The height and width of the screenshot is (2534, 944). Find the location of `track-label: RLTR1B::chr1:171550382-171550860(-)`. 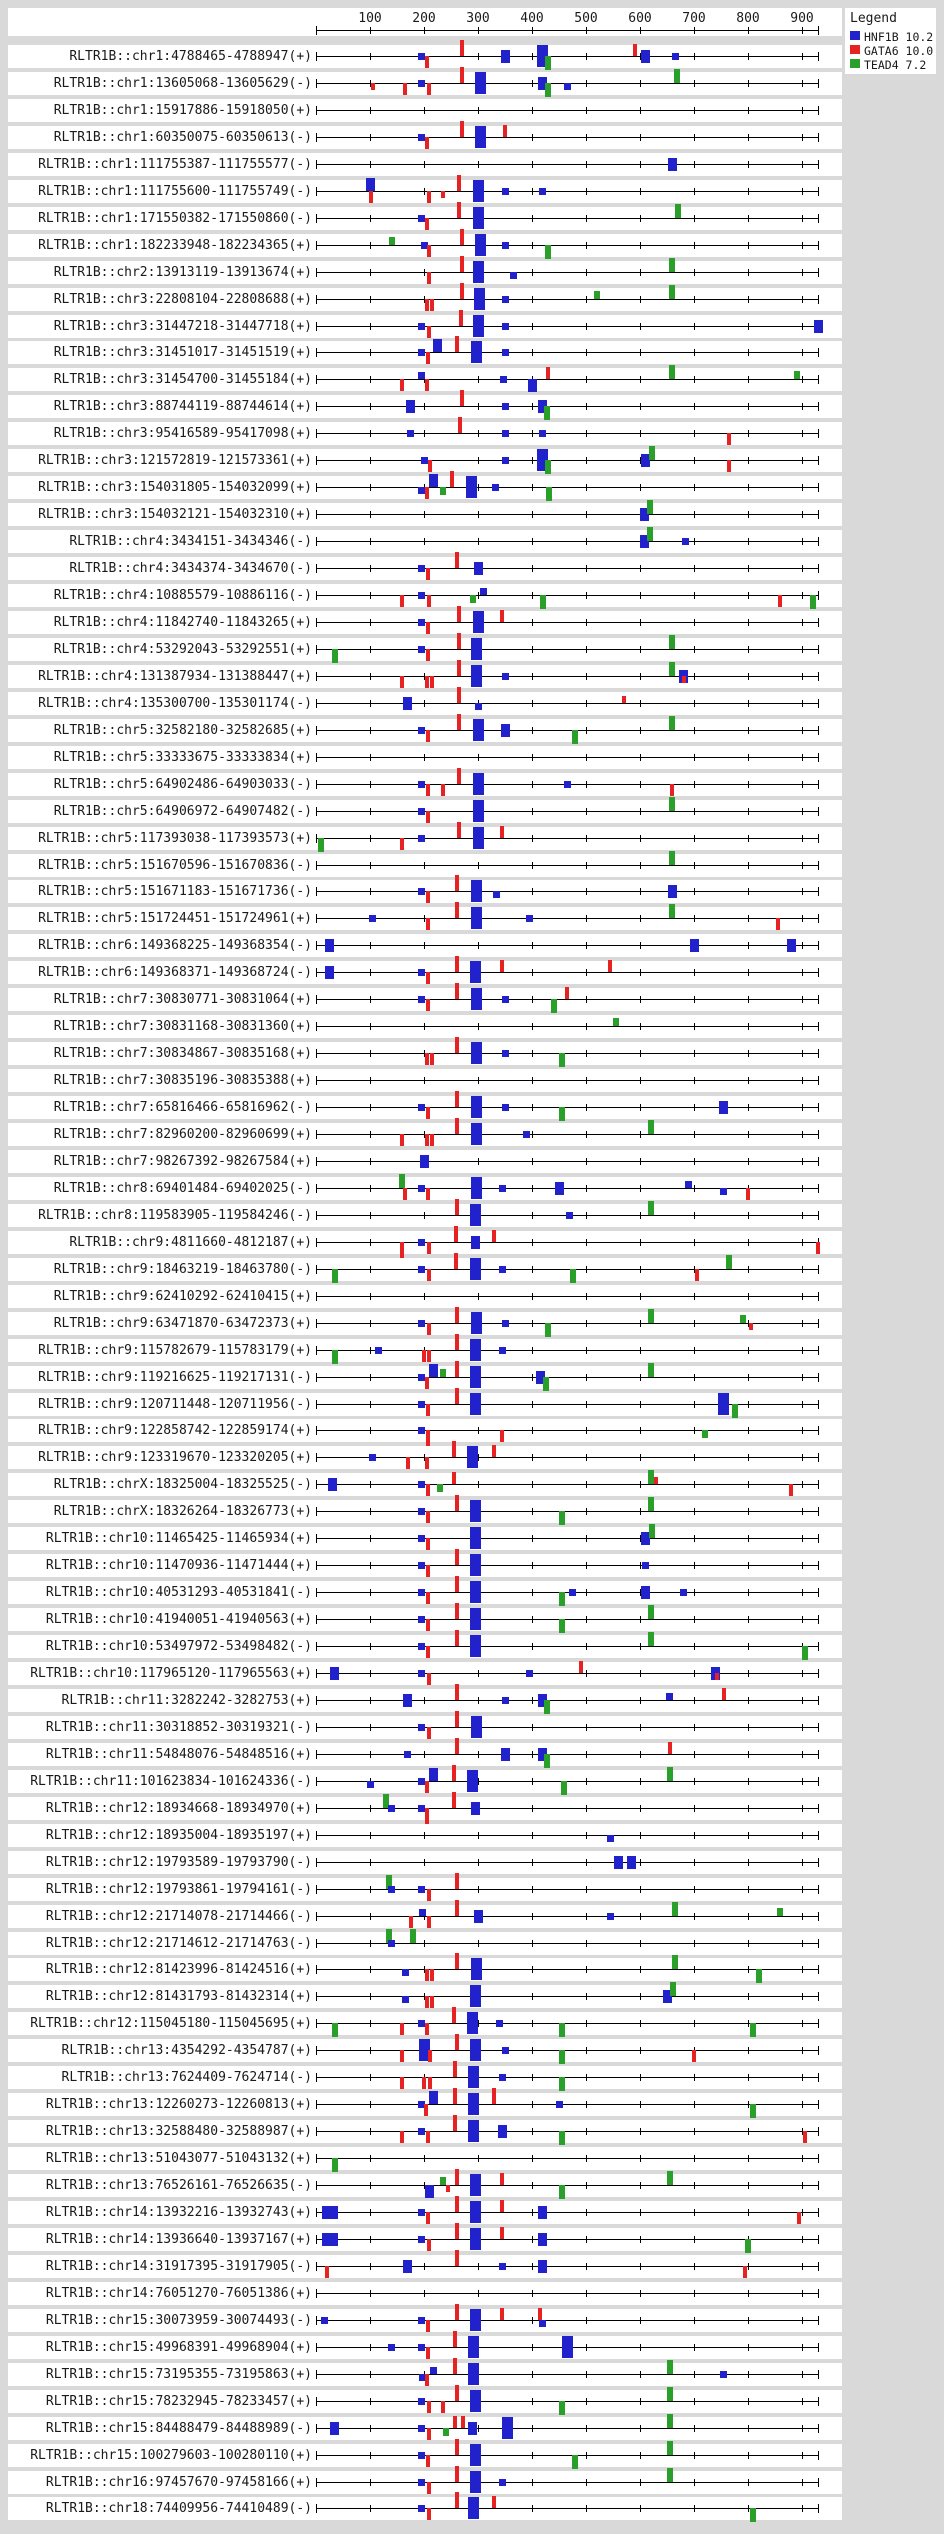

track-label: RLTR1B::chr1:171550382-171550860(-) is located at coordinates (175, 218).